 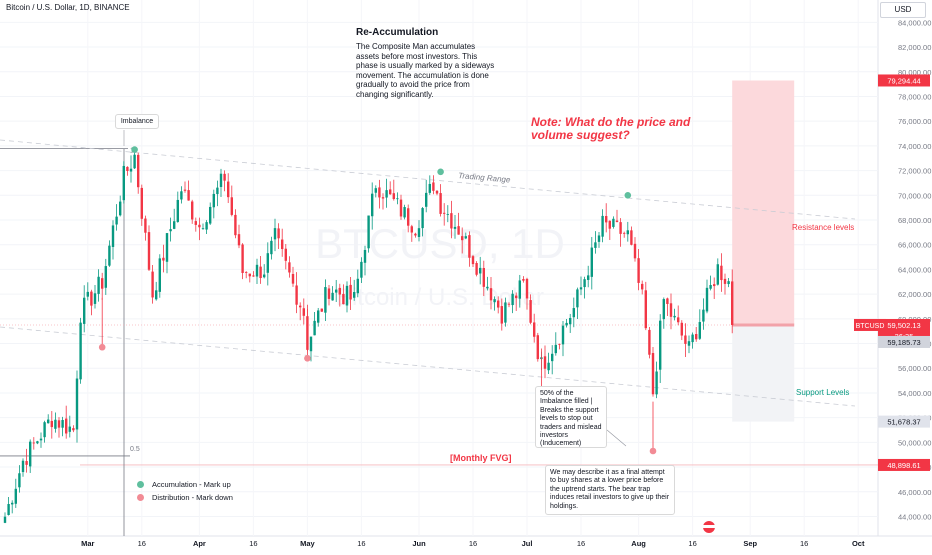 I want to click on imbalance-label: Imbalance, so click(x=137, y=121).